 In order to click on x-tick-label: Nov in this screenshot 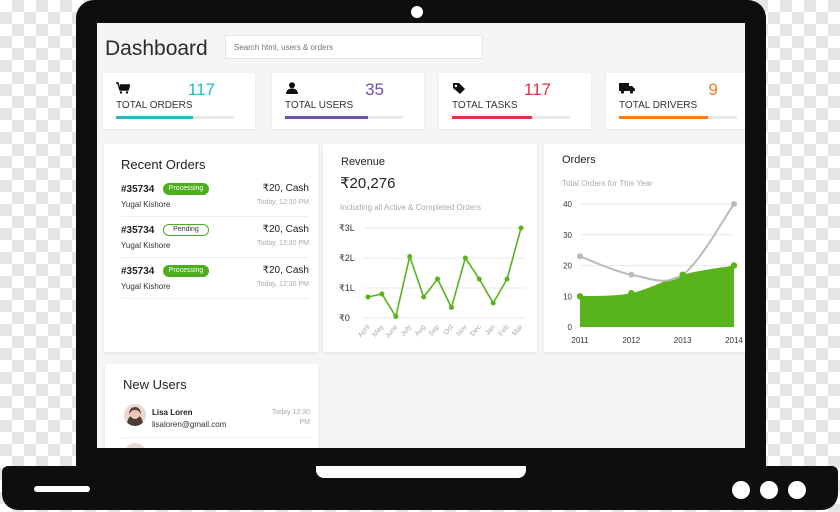, I will do `click(463, 330)`.